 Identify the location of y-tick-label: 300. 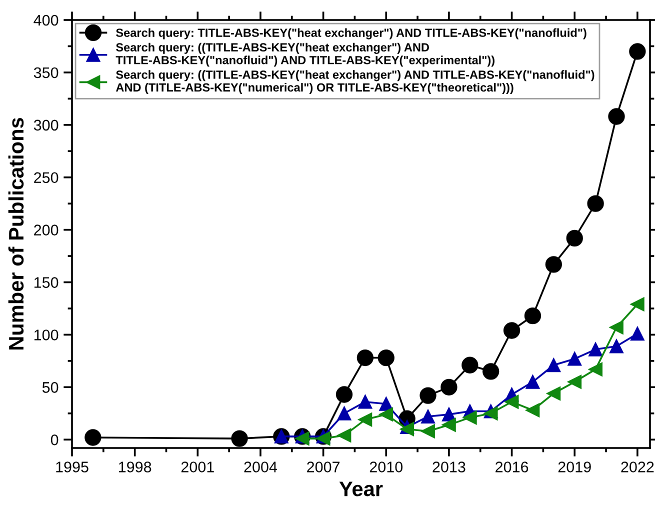
(46, 125).